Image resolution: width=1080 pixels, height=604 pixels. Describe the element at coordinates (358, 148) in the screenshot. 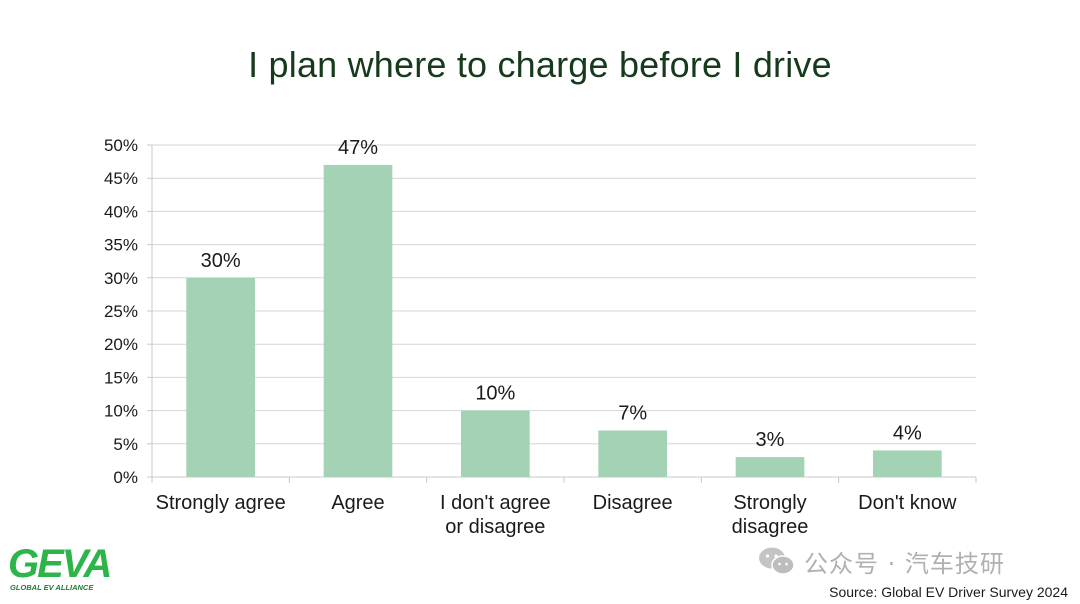

I see `data-label: 47%` at that location.